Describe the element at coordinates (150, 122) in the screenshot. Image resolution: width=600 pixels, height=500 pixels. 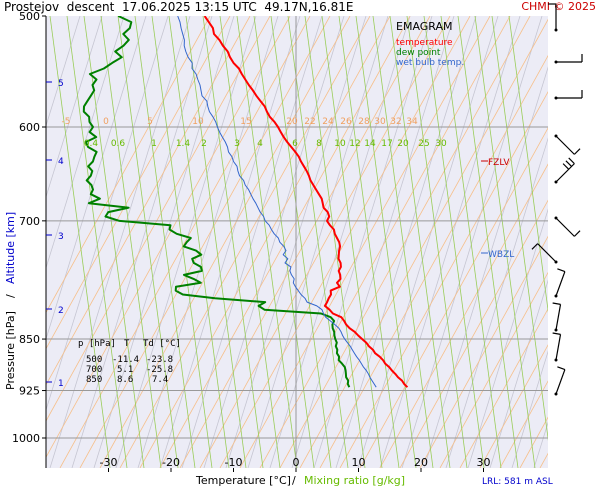
I see `theta-label: 5` at that location.